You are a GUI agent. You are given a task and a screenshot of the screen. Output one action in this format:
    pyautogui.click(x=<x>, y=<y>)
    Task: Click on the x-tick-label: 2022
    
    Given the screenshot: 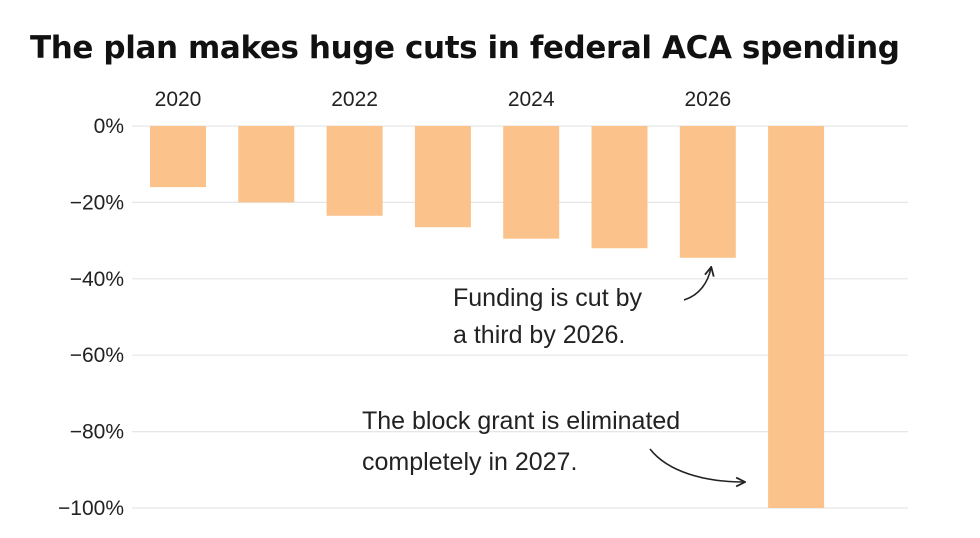 What is the action you would take?
    pyautogui.click(x=354, y=99)
    